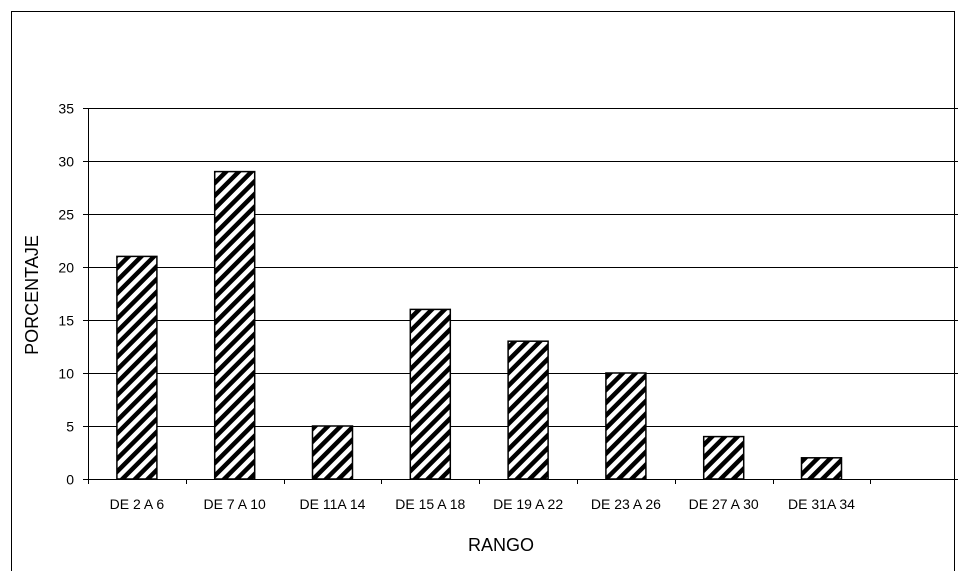  Describe the element at coordinates (724, 504) in the screenshot. I see `x-tick-label: DE 27 A 30` at that location.